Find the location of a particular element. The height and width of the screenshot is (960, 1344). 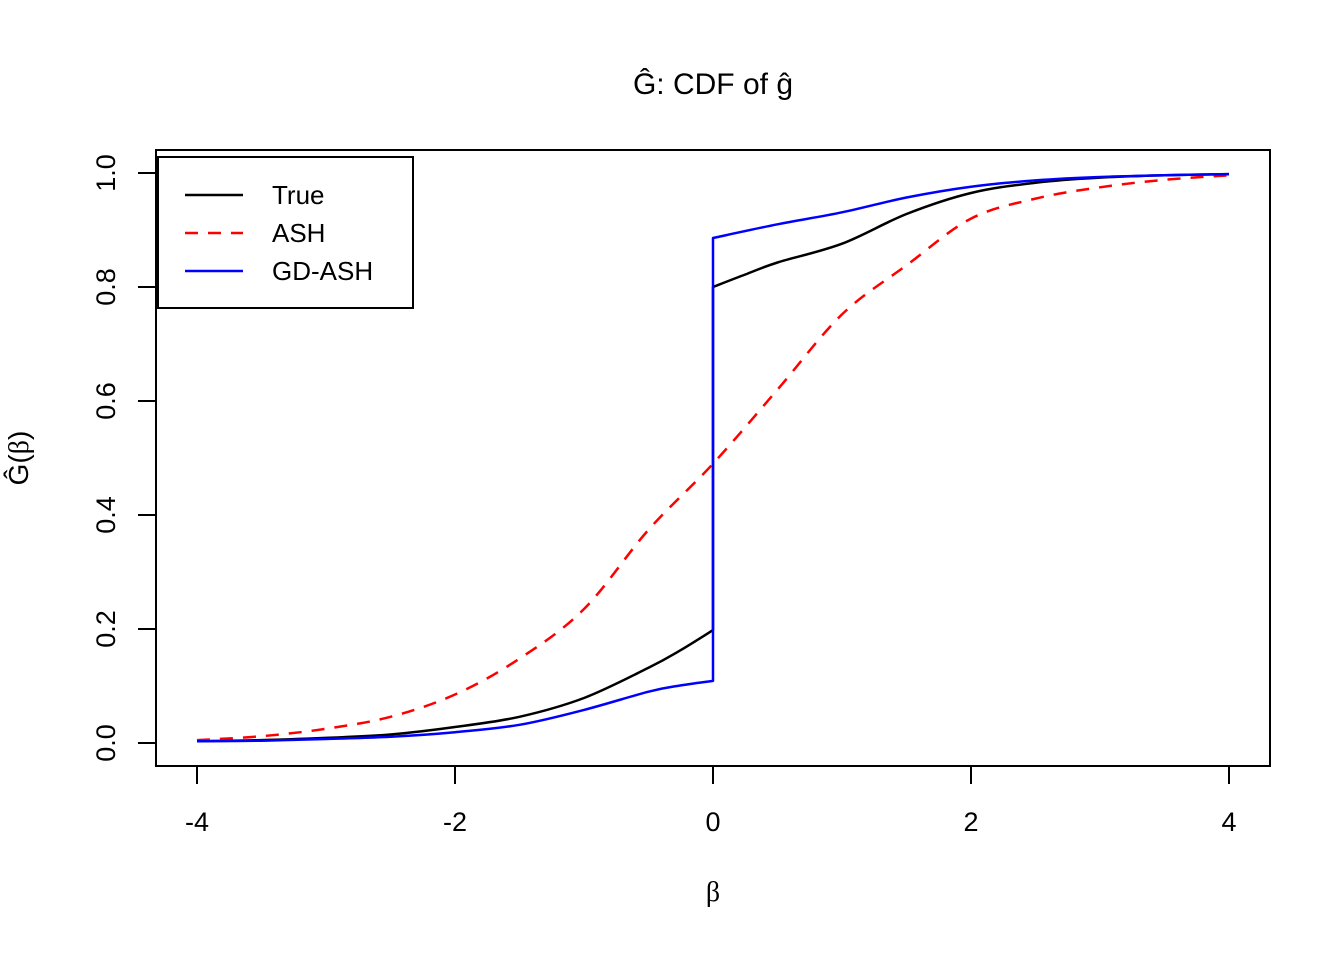

legend-box is located at coordinates (285, 232).